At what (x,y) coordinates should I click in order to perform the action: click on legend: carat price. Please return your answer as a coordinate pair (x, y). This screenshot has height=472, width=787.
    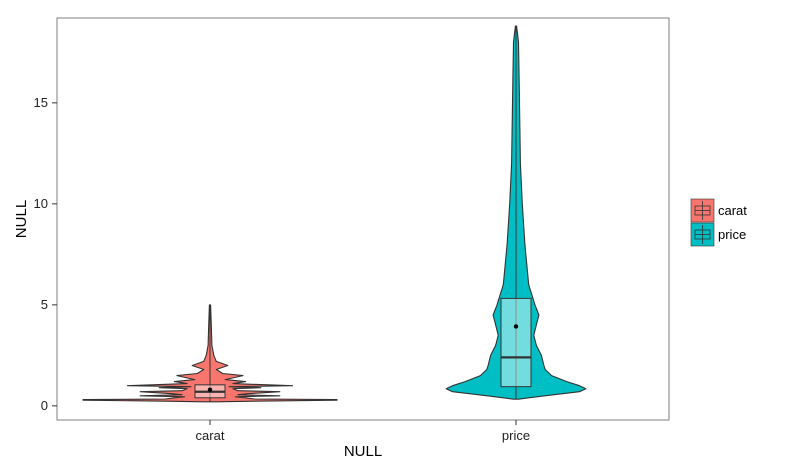
    Looking at the image, I should click on (718, 222).